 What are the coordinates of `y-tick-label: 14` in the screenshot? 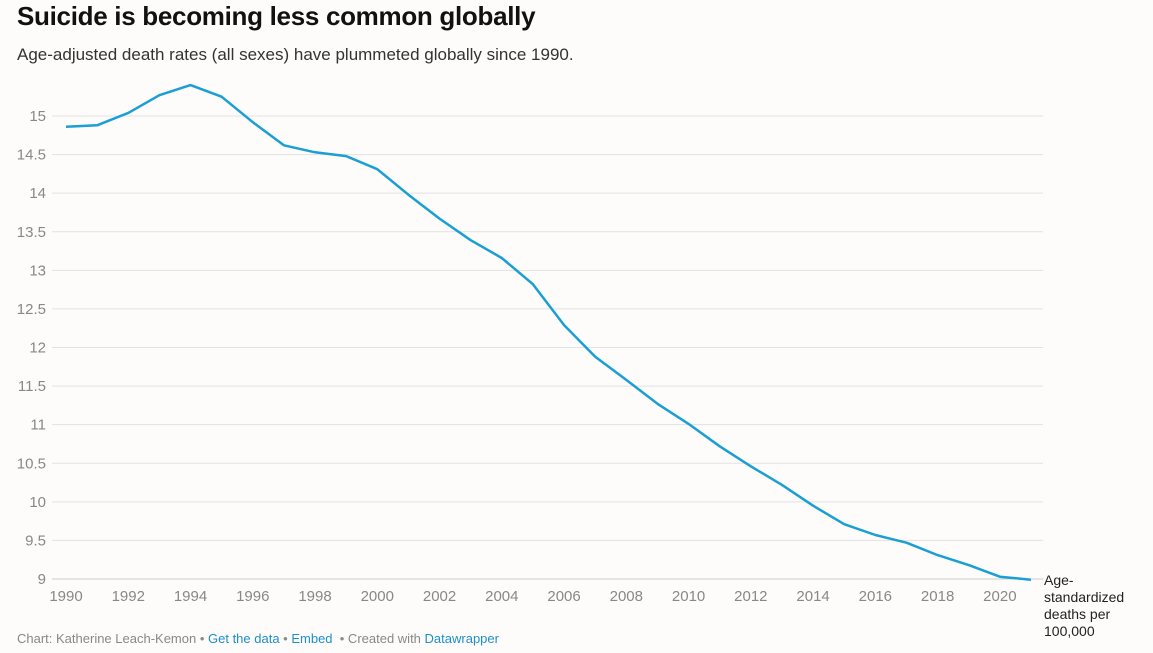 It's located at (37, 193).